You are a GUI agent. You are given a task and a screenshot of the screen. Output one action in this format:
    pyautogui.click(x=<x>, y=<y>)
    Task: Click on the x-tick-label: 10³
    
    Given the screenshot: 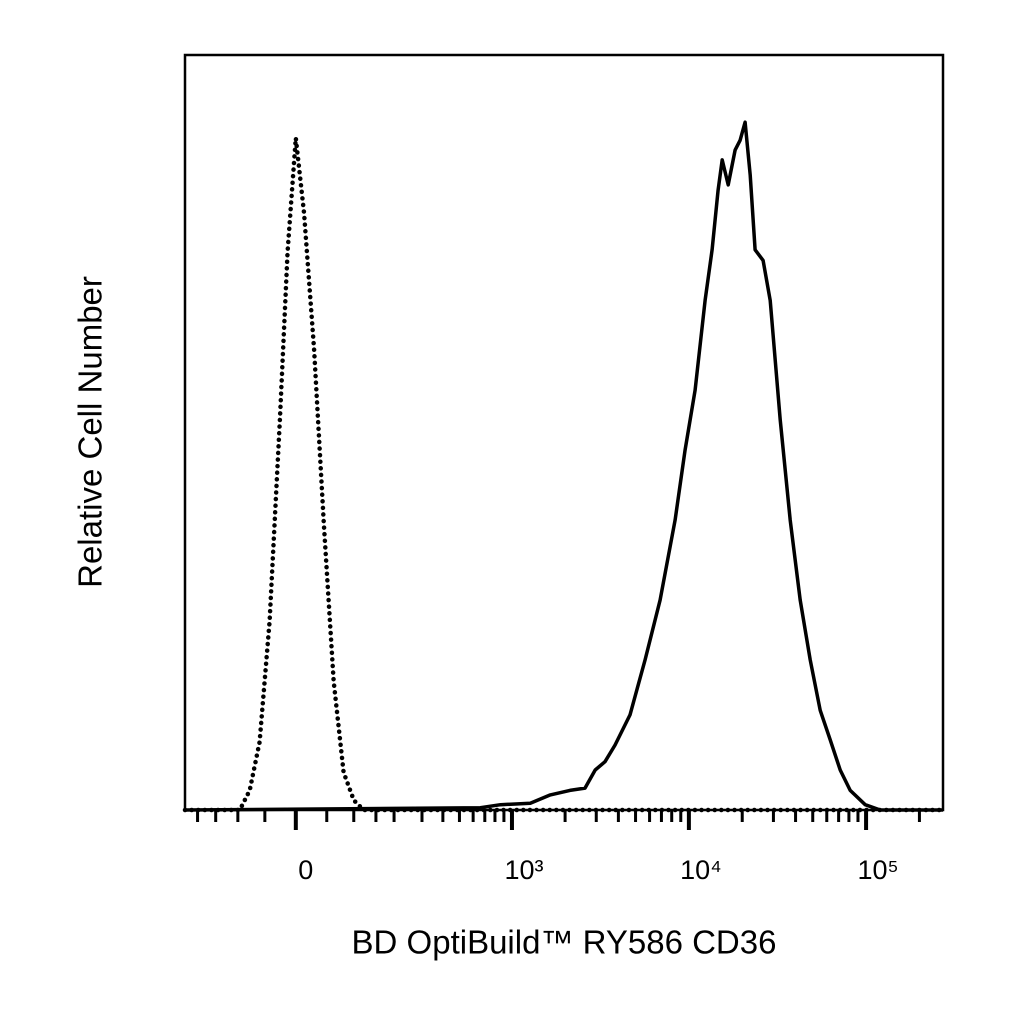 What is the action you would take?
    pyautogui.click(x=523, y=870)
    